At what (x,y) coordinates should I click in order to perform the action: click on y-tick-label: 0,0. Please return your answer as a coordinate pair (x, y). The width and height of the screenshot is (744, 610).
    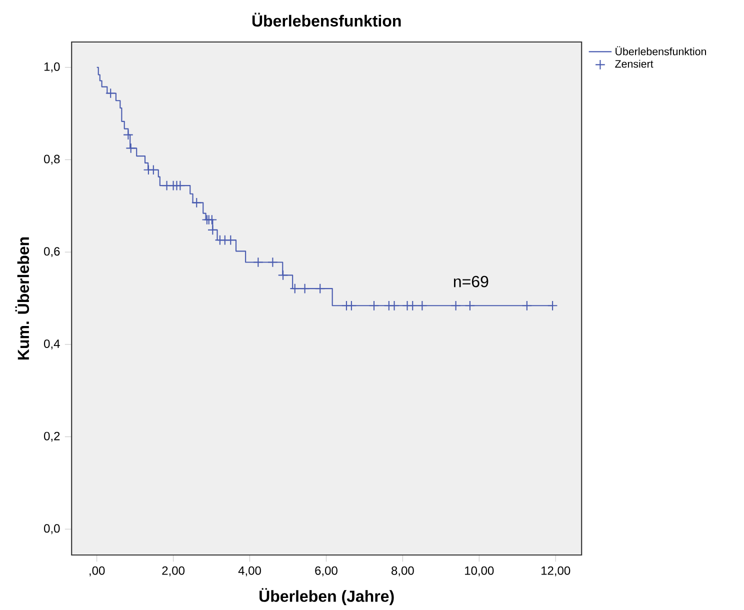
    Looking at the image, I should click on (52, 529).